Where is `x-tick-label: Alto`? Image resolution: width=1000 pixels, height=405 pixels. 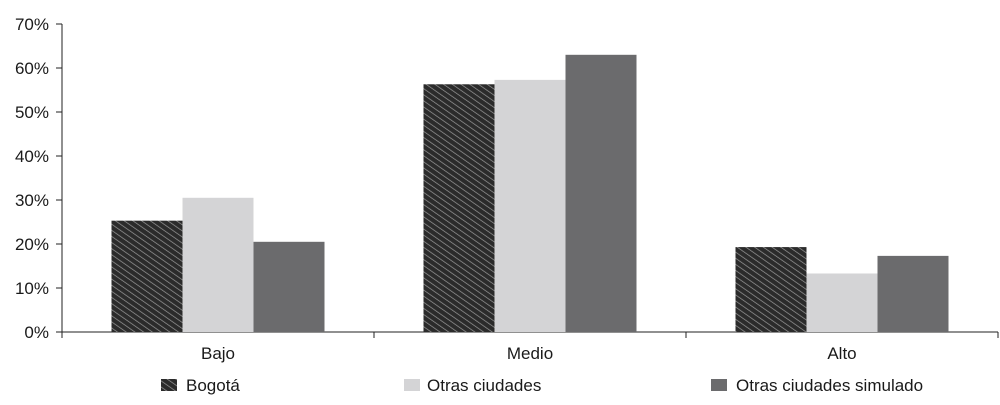 x-tick-label: Alto is located at coordinates (841, 353).